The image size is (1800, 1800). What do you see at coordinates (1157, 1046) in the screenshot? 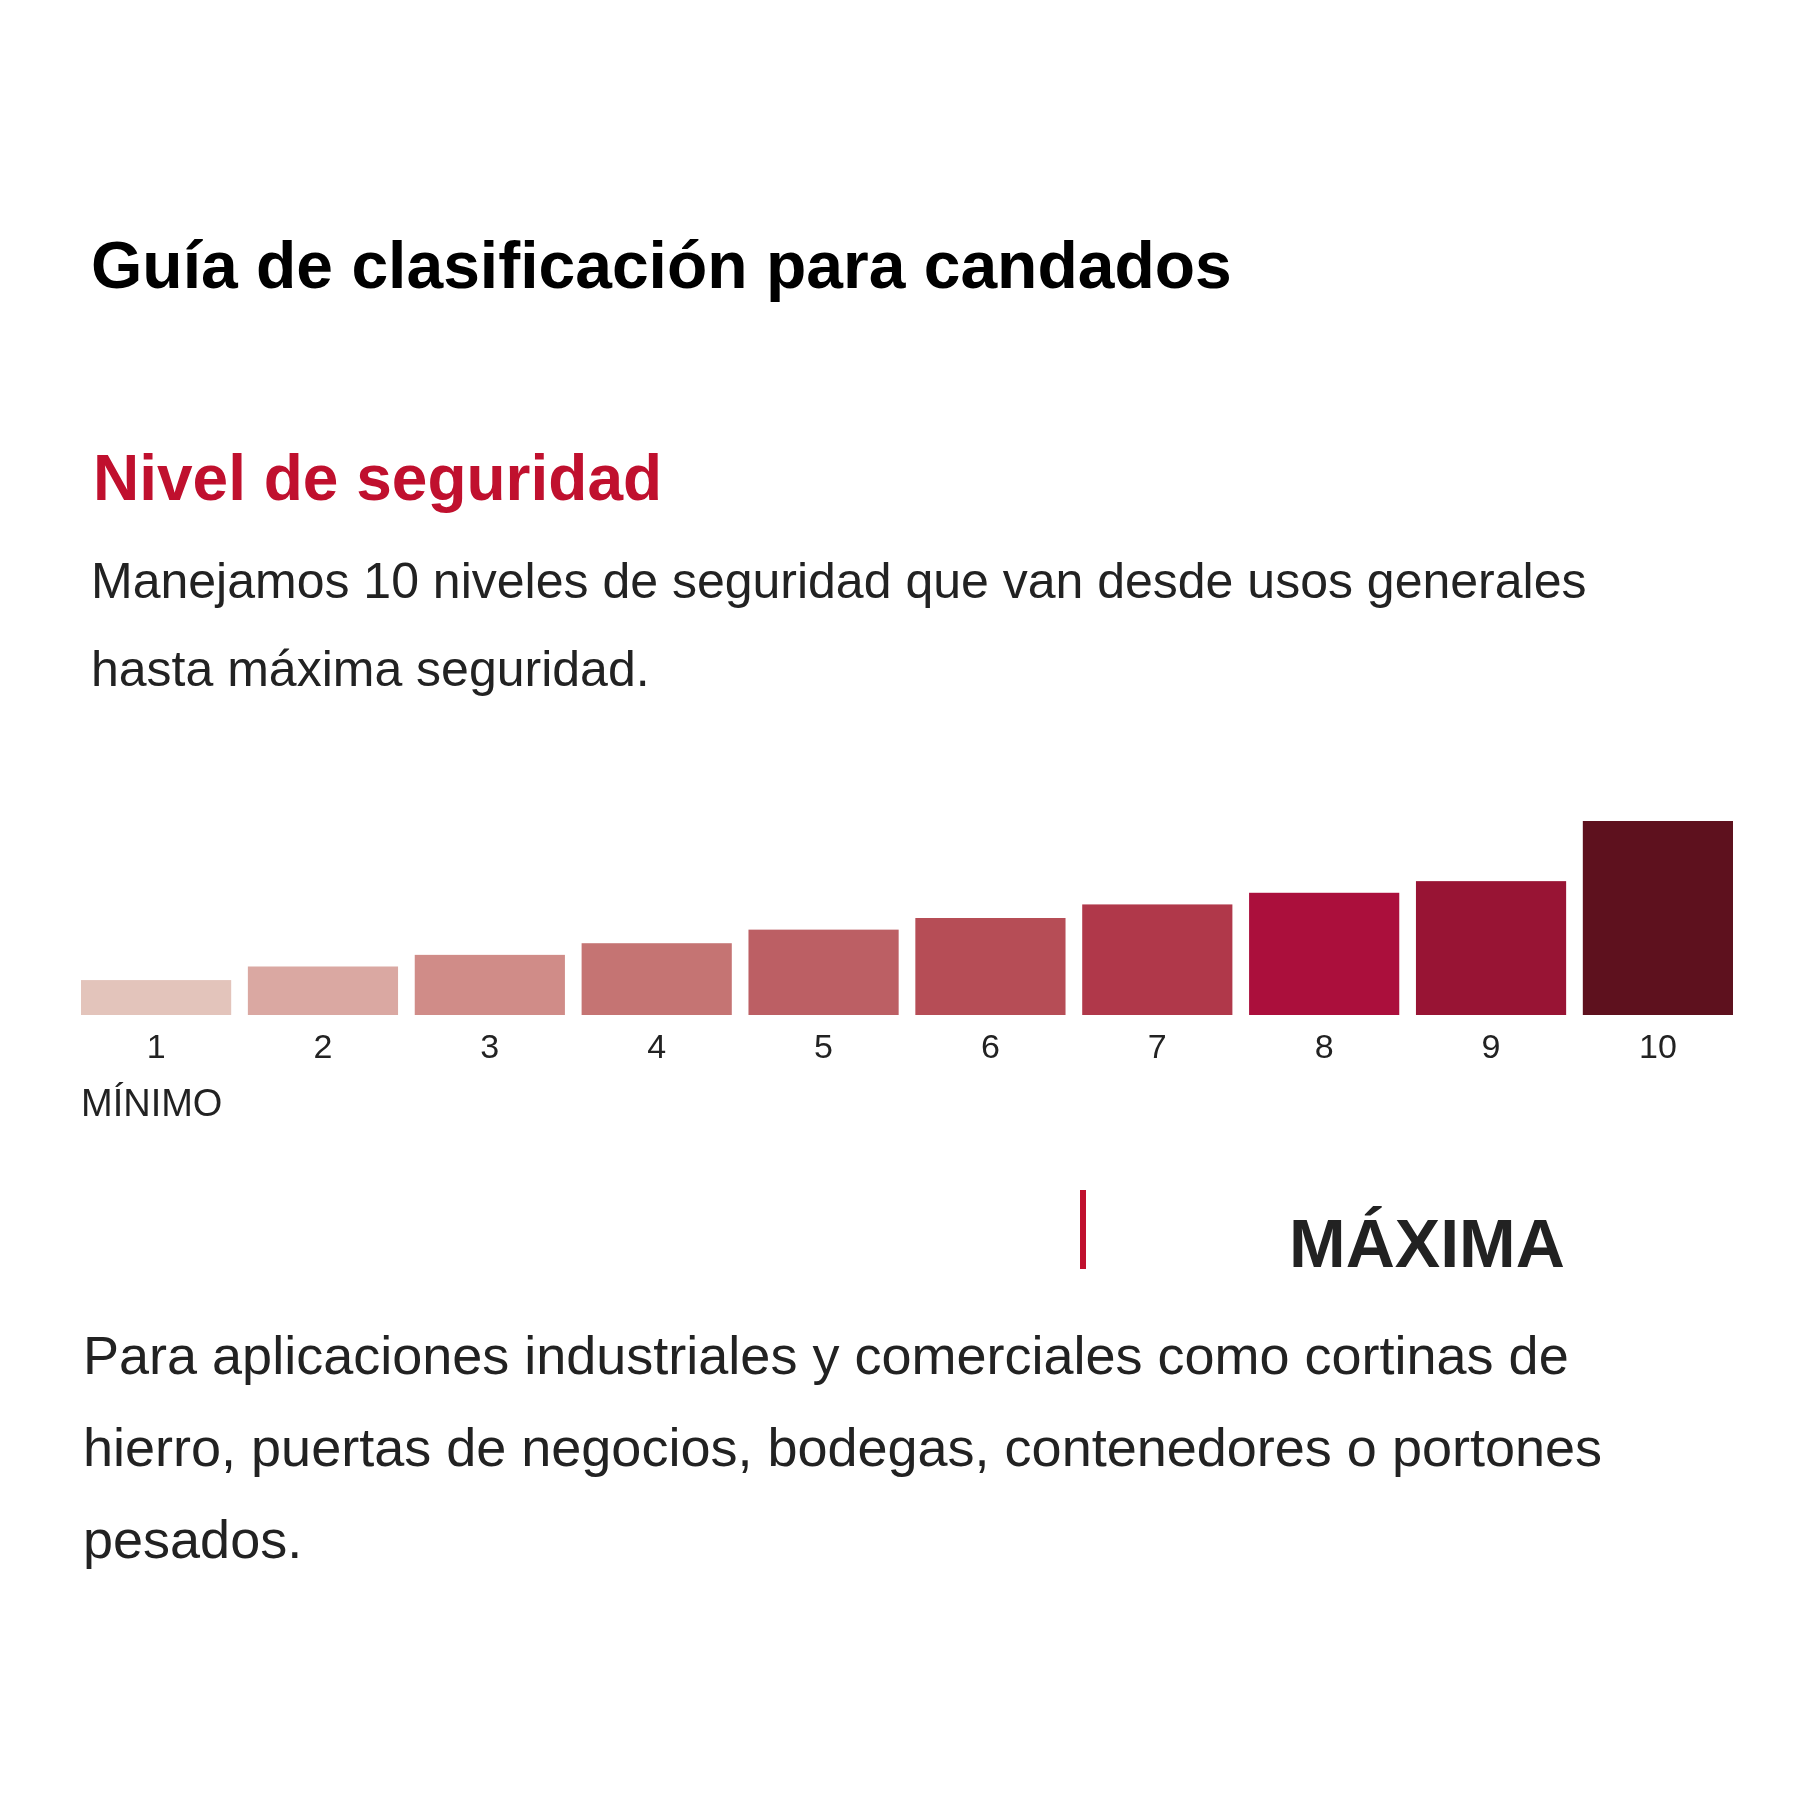
I see `x-tick-label: 7` at bounding box center [1157, 1046].